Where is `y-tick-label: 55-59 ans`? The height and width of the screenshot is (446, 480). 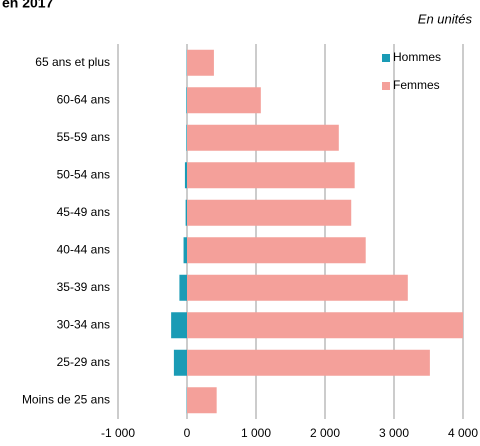
y-tick-label: 55-59 ans is located at coordinates (83, 137).